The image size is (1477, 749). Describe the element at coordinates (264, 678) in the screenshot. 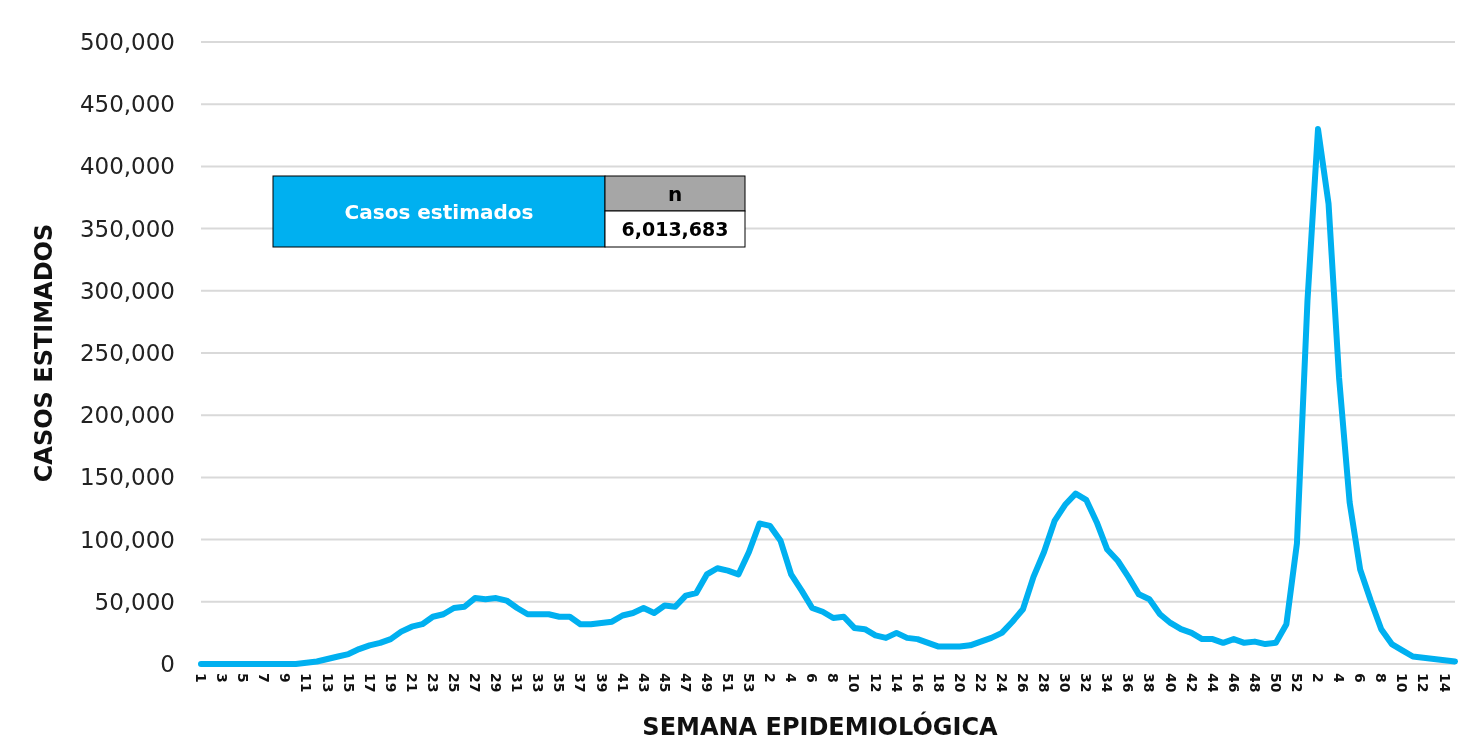

I see `x-tick-label: 7` at that location.